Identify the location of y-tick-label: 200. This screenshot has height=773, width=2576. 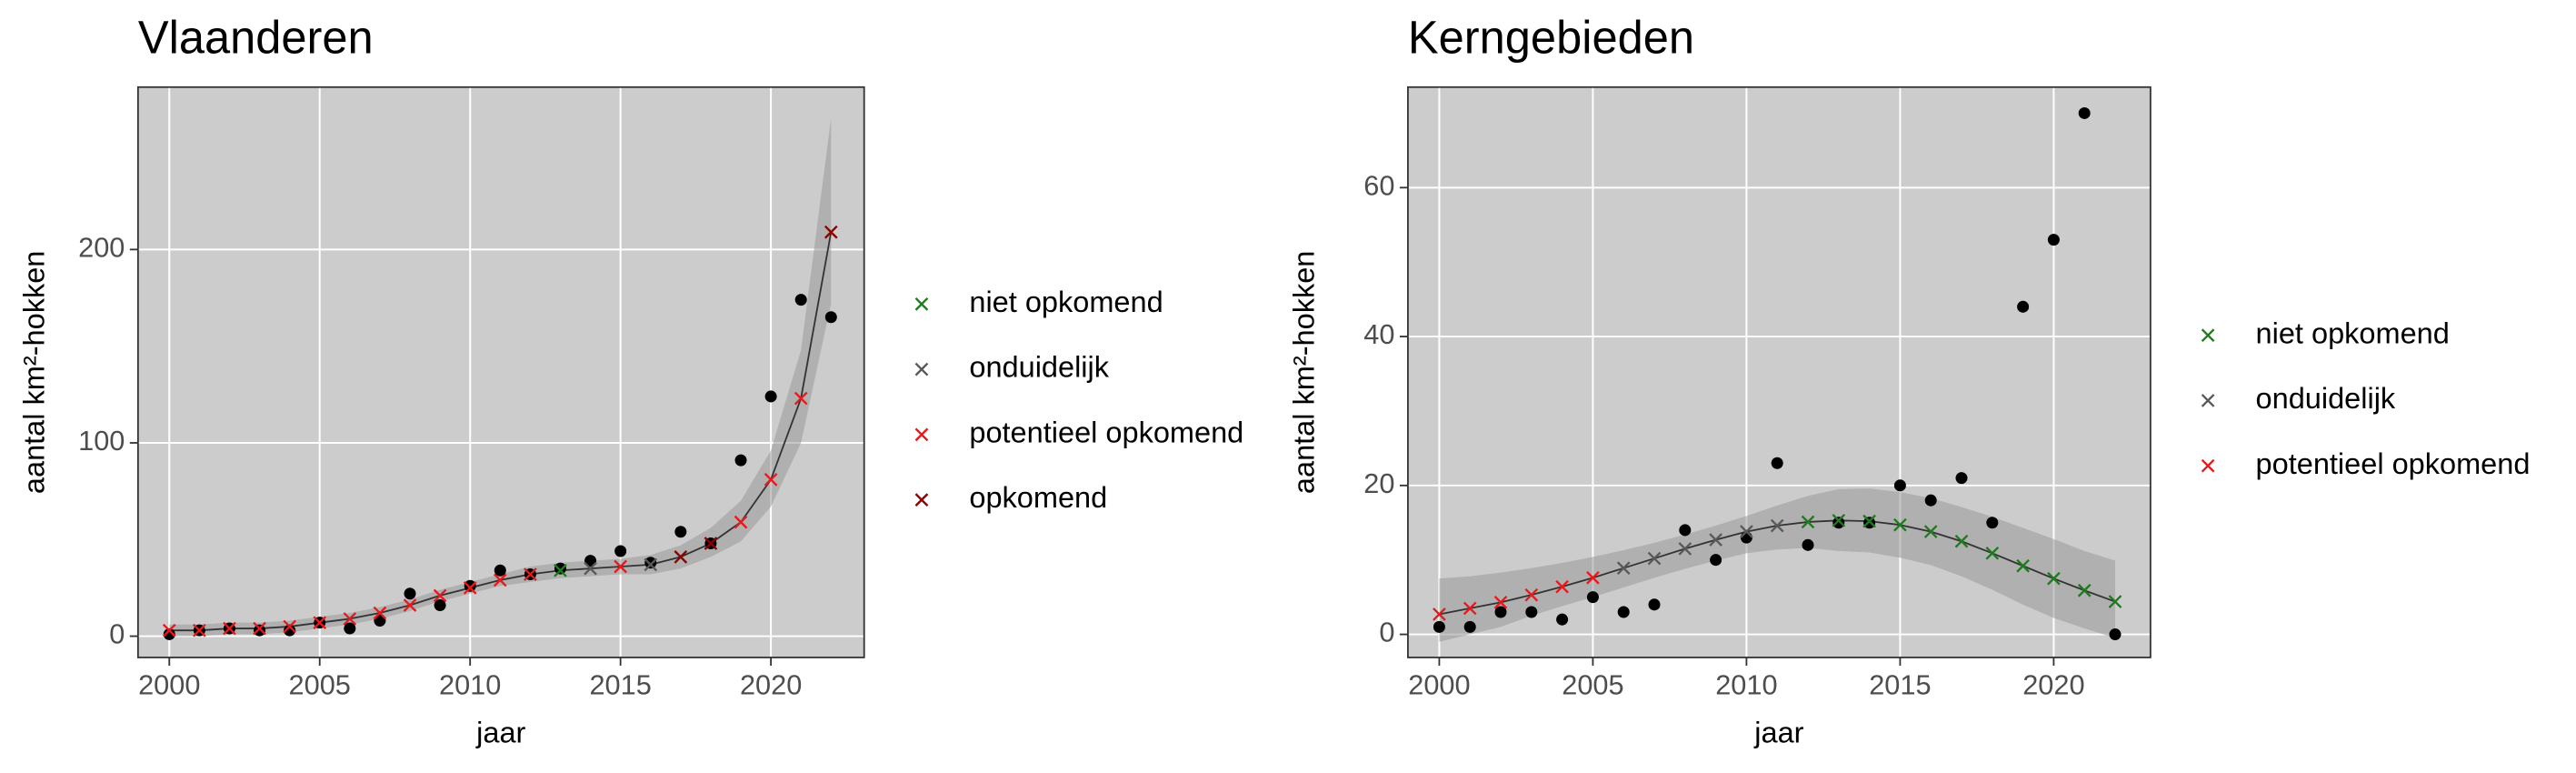
(101, 247).